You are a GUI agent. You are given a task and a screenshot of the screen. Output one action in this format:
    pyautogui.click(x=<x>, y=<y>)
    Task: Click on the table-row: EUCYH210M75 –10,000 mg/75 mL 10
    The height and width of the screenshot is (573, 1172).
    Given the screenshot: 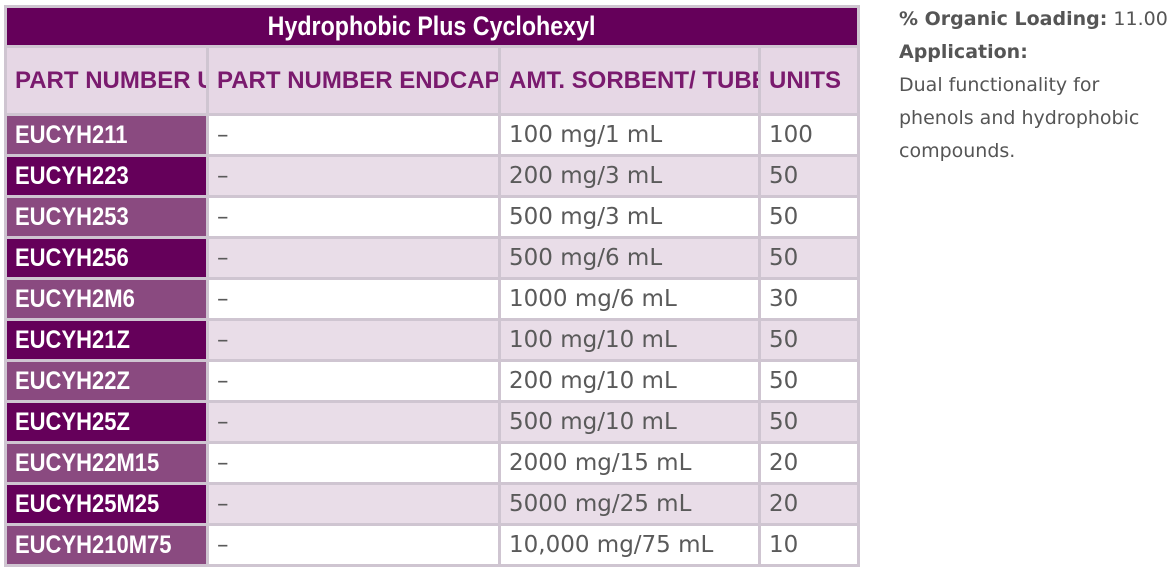 What is the action you would take?
    pyautogui.click(x=432, y=545)
    